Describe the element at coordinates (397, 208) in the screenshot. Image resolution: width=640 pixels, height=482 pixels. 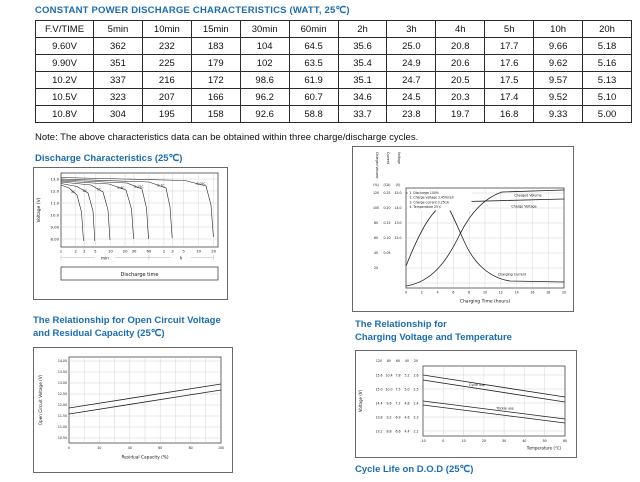
I see `voltage-tick-label: 14.0` at that location.